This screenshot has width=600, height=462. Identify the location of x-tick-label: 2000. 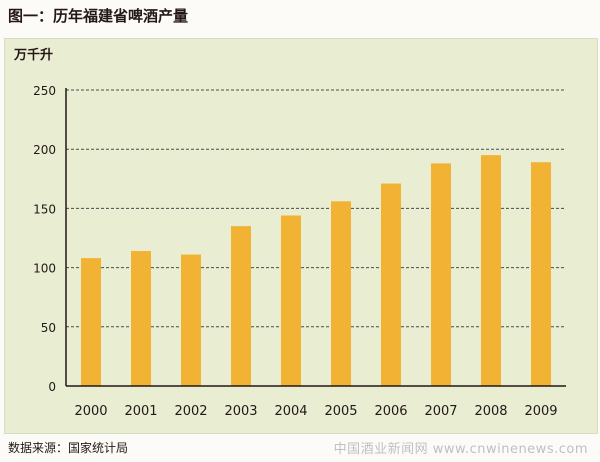
(90, 411).